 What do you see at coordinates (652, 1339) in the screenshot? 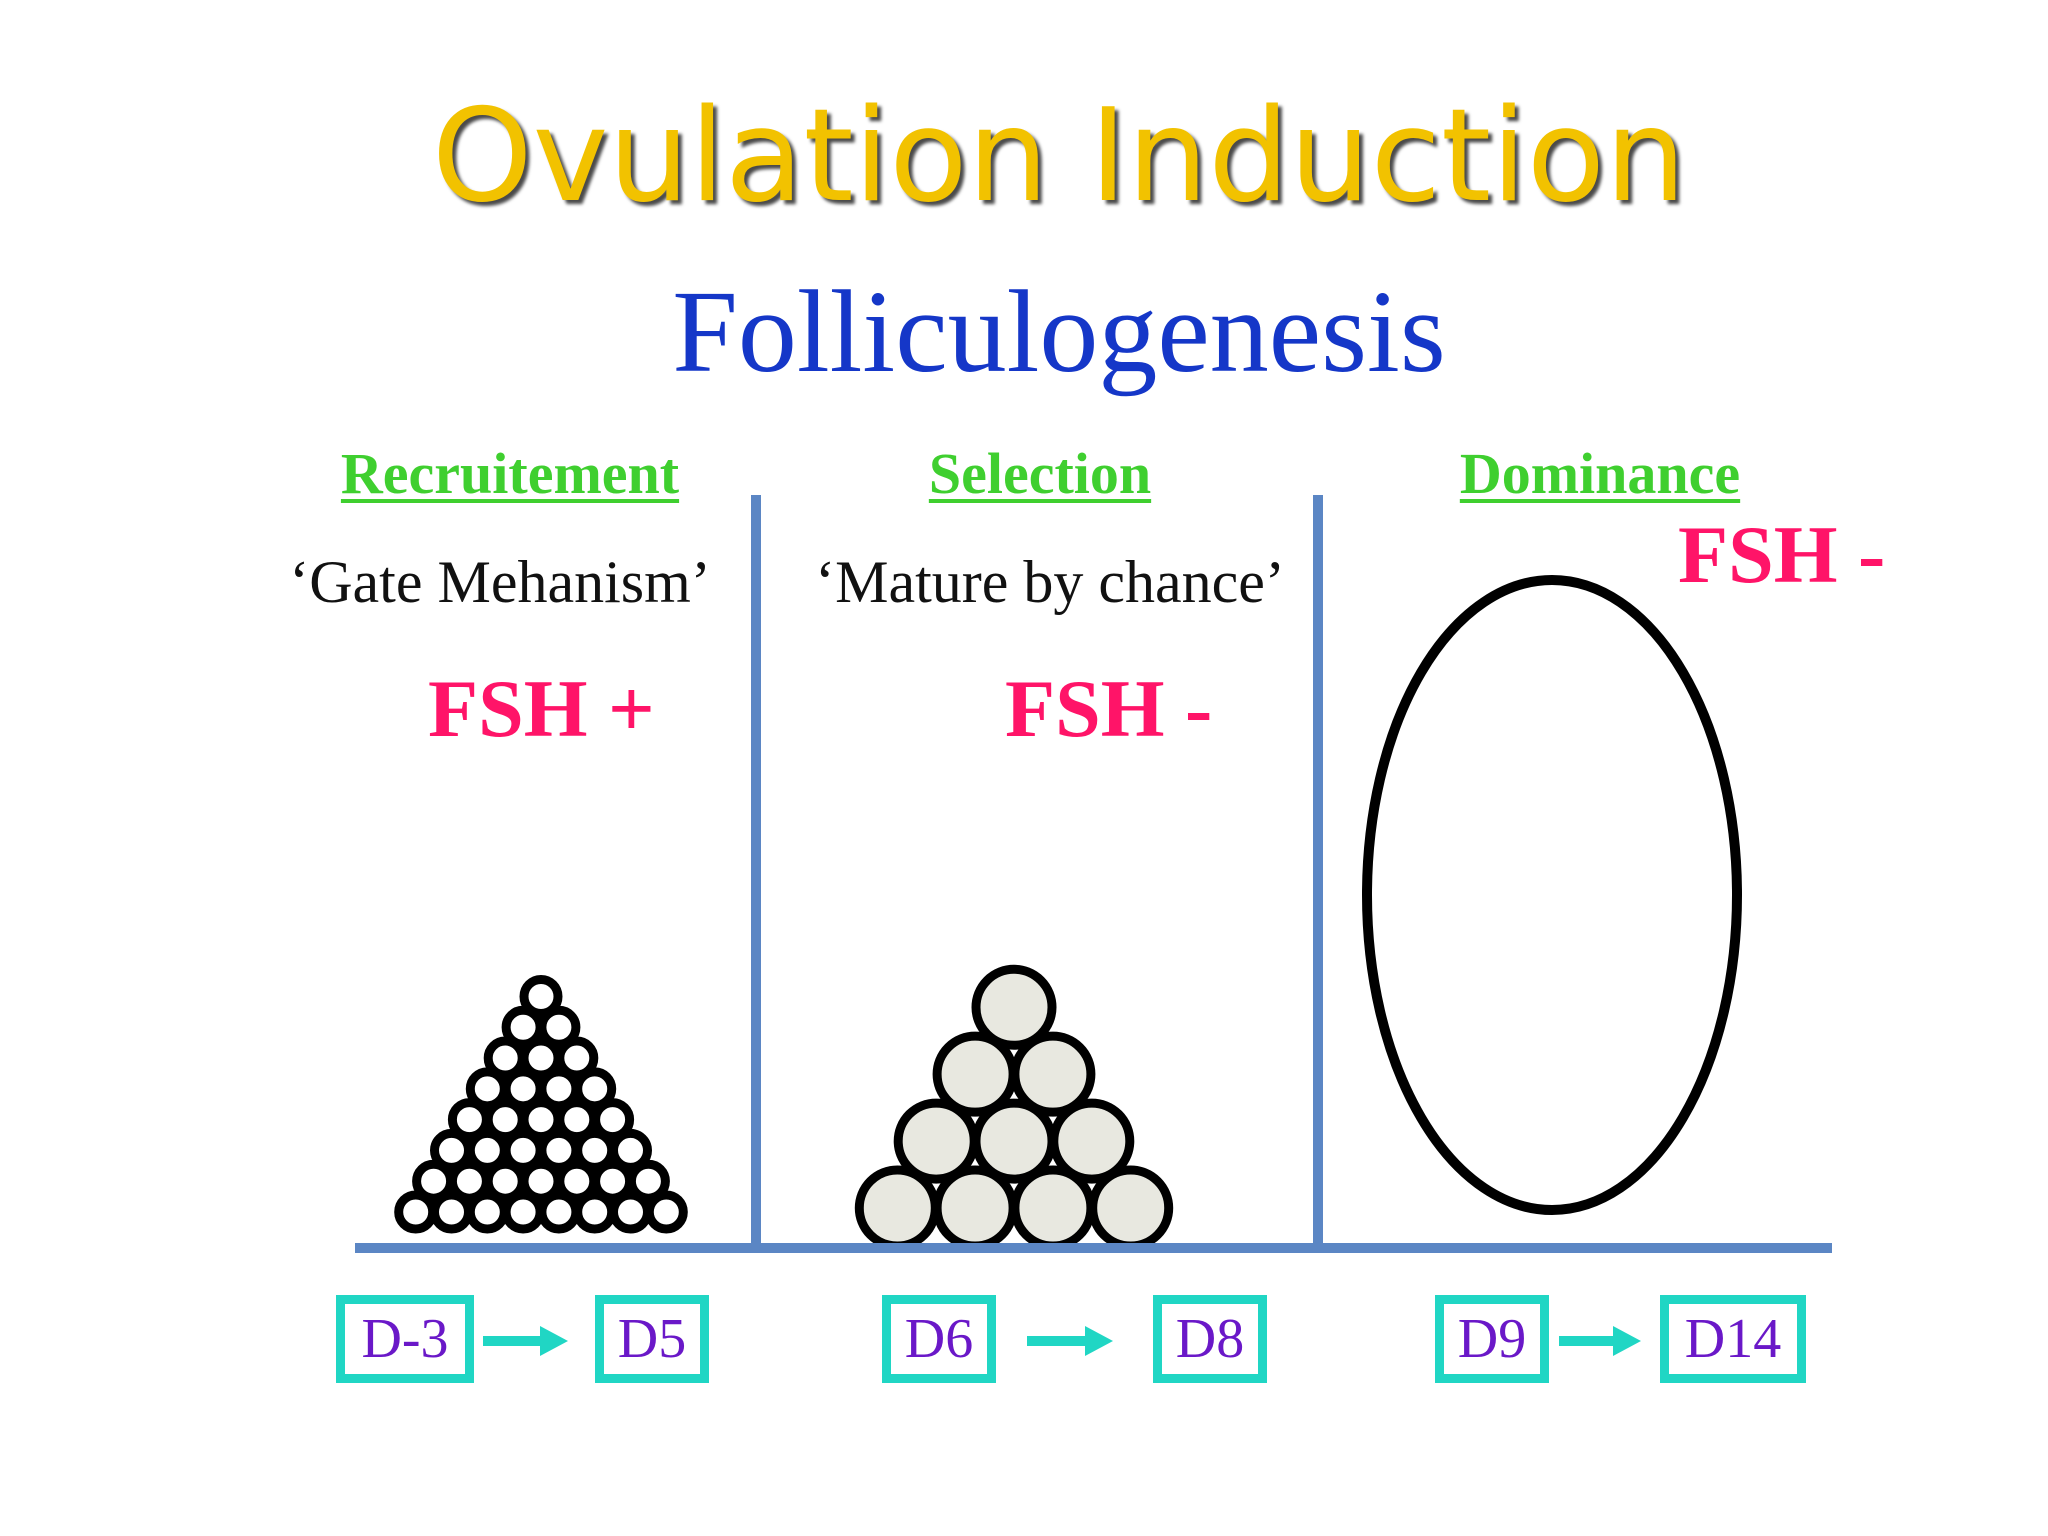
I see `day-box-recruitement-end: D5` at bounding box center [652, 1339].